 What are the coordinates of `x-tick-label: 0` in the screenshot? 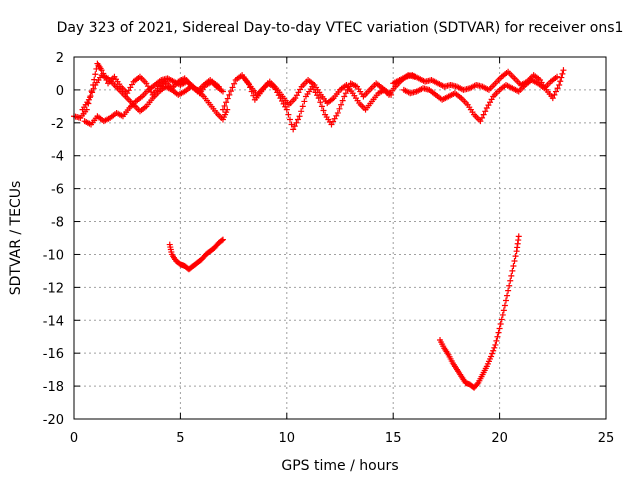 It's located at (74, 438).